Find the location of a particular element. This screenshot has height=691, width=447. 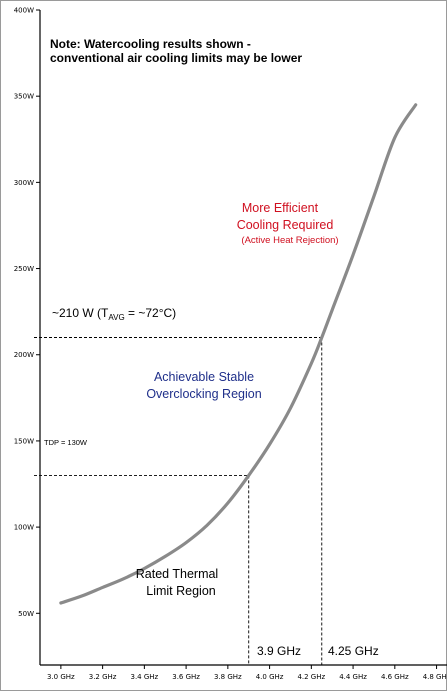

tavg-suffix: = ~72°C) is located at coordinates (151, 313).